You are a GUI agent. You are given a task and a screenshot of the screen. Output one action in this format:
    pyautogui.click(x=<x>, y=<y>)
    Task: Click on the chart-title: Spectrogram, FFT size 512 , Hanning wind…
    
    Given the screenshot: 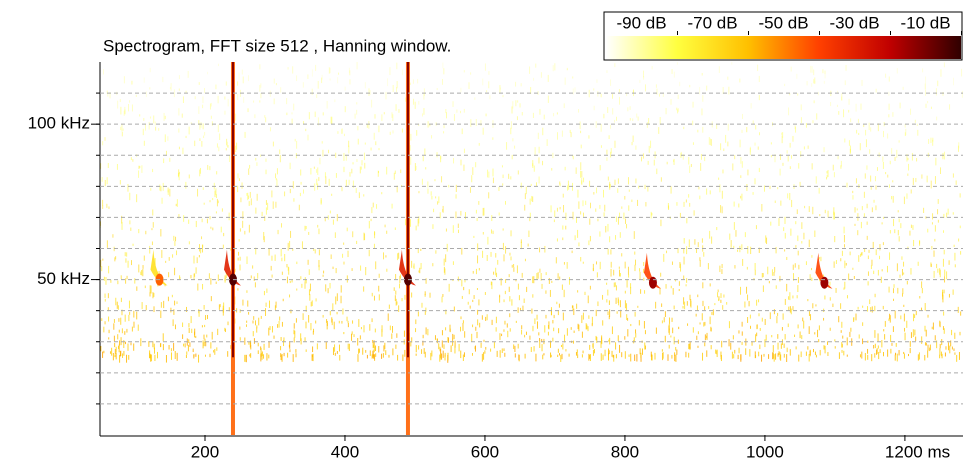 What is the action you would take?
    pyautogui.click(x=277, y=45)
    